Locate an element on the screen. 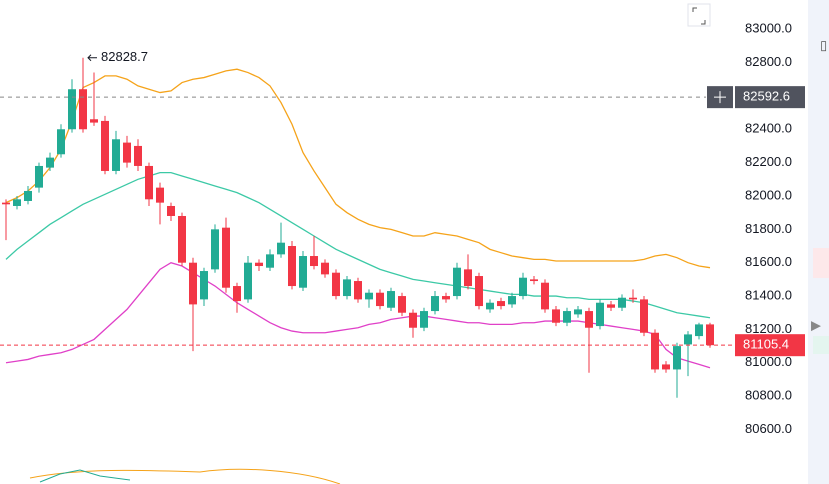 The width and height of the screenshot is (829, 484). navigator-preview is located at coordinates (185, 476).